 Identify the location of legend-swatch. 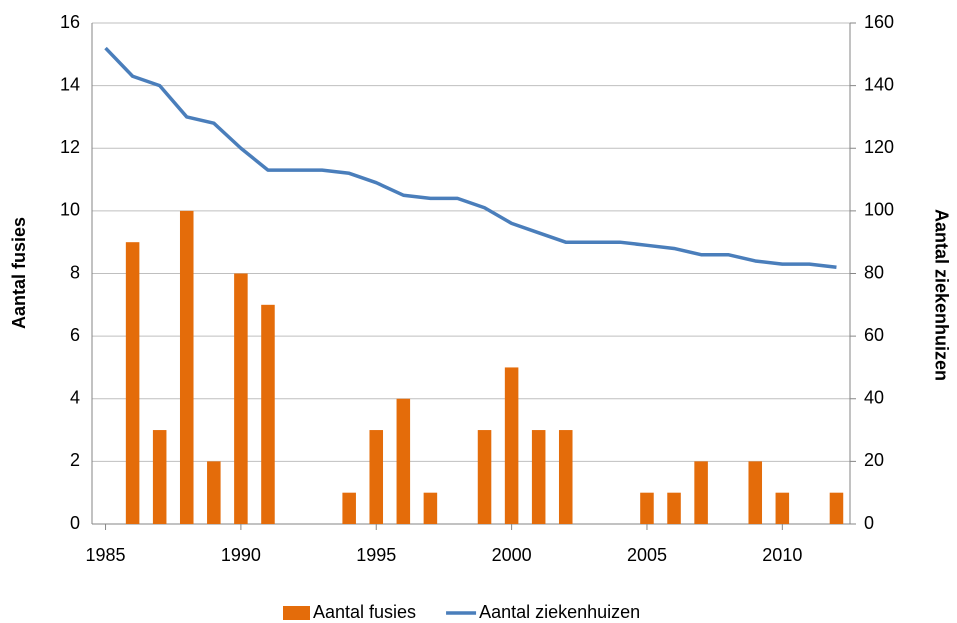
(296, 613).